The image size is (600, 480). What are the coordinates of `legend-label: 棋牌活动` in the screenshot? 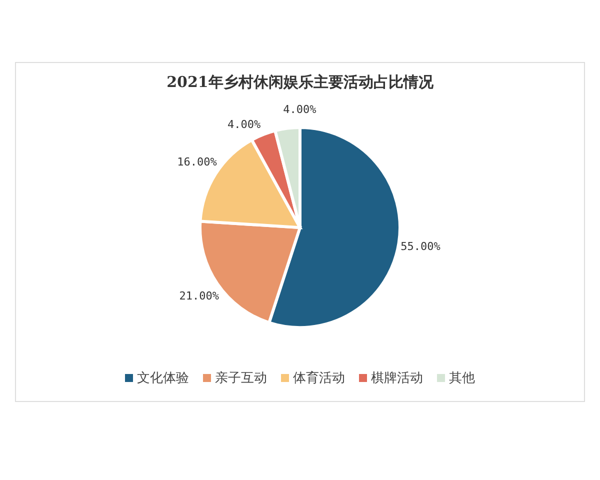 It's located at (396, 378).